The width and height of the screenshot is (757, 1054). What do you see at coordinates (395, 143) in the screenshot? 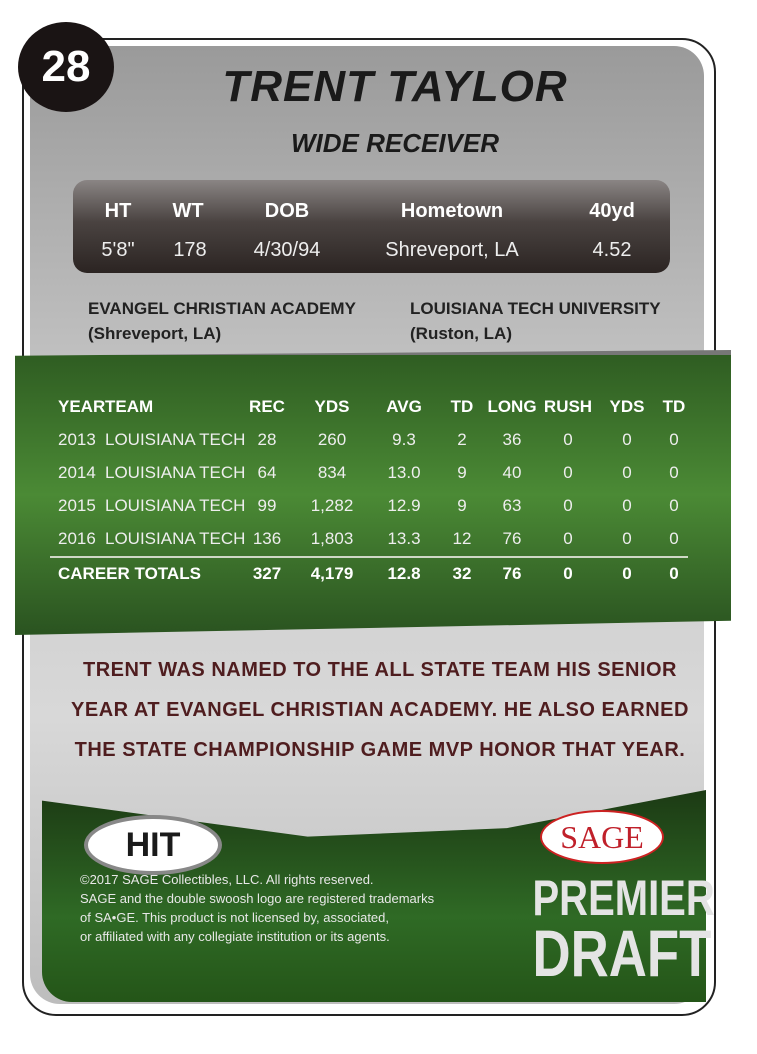
I see `player-position: WIDE RECEIVER` at bounding box center [395, 143].